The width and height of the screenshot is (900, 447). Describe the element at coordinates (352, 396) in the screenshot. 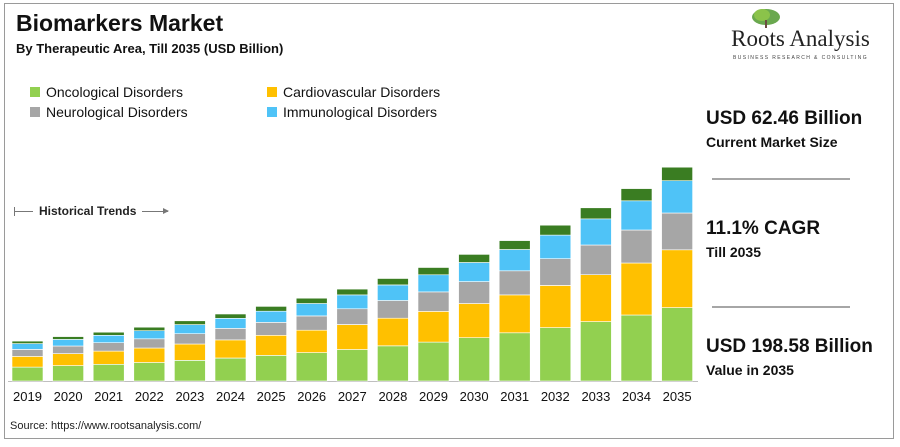

I see `x-tick-label: 2027` at that location.